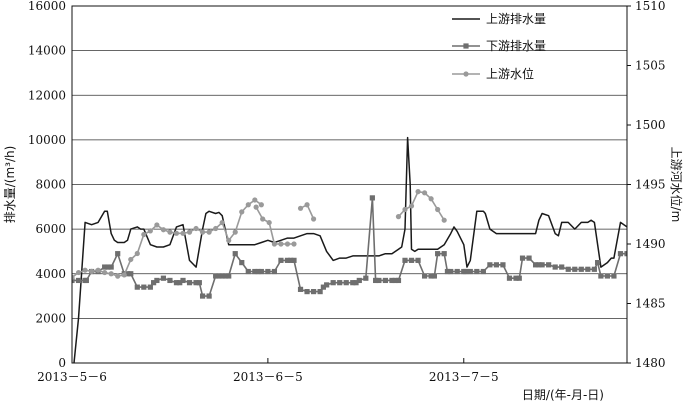 The width and height of the screenshot is (684, 405). I want to click on y-right-tick-label: 1510, so click(650, 6).